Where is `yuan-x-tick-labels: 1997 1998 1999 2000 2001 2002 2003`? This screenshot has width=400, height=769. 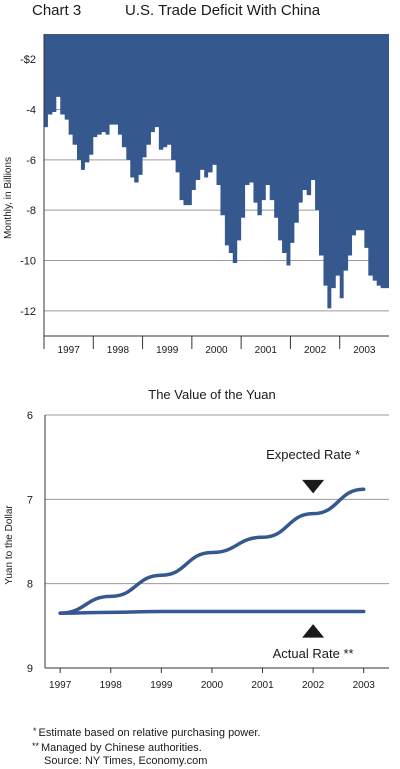
yuan-x-tick-labels: 1997 1998 1999 2000 2001 2002 2003 is located at coordinates (212, 685).